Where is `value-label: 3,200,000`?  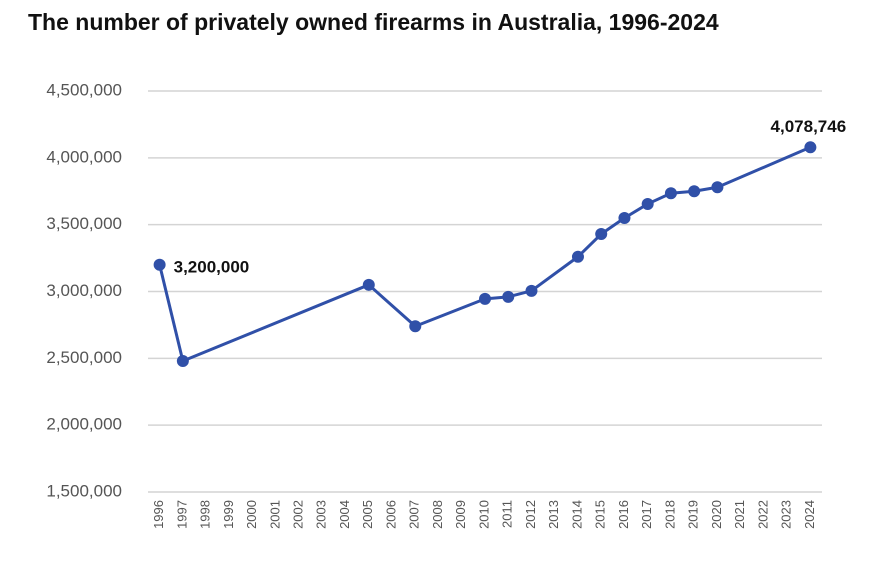
value-label: 3,200,000 is located at coordinates (212, 266).